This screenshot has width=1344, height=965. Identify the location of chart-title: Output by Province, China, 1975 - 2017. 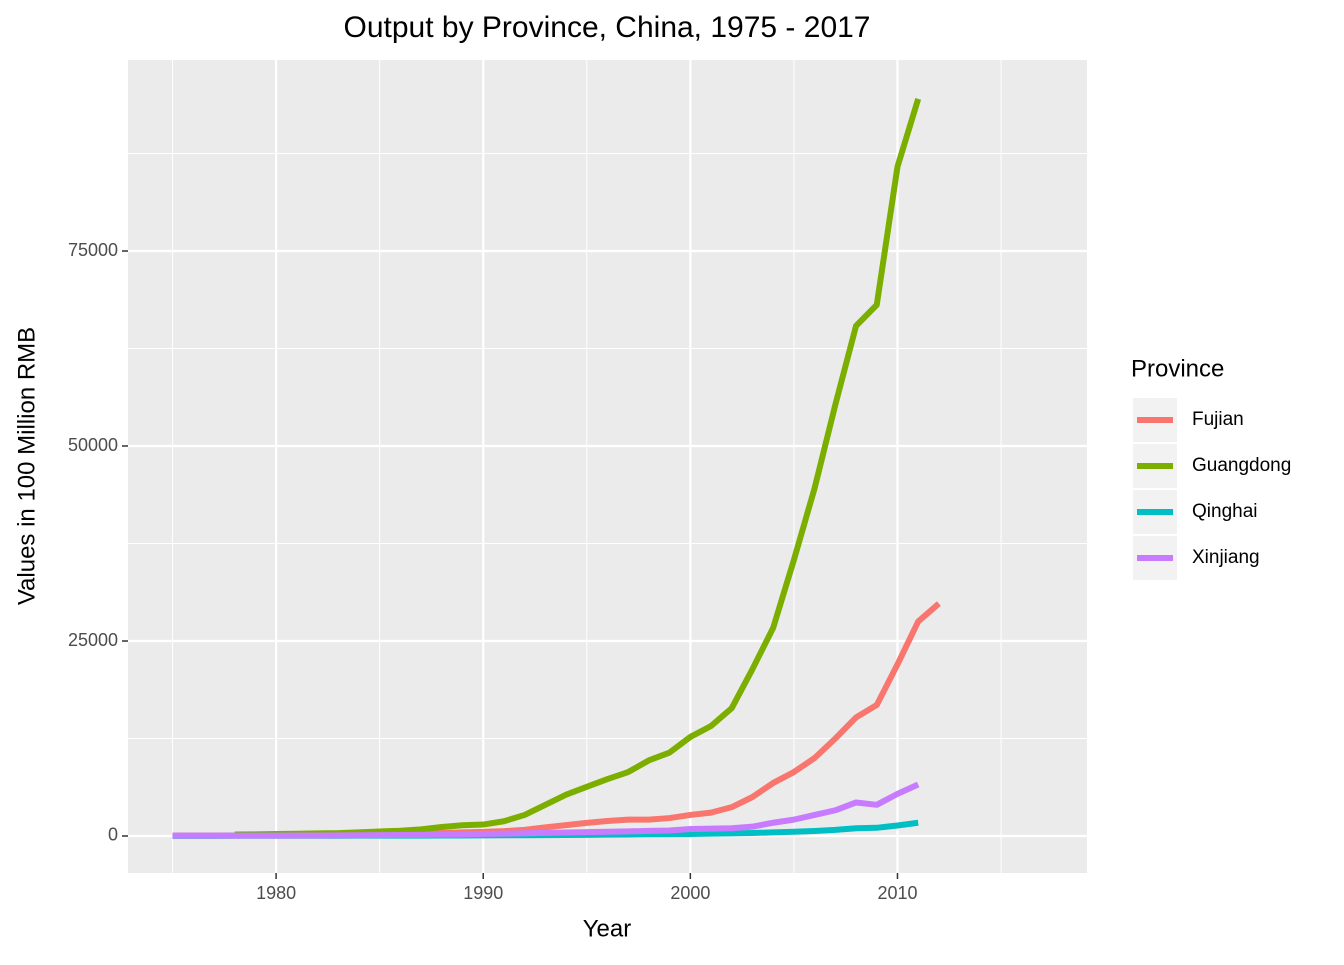
(607, 27).